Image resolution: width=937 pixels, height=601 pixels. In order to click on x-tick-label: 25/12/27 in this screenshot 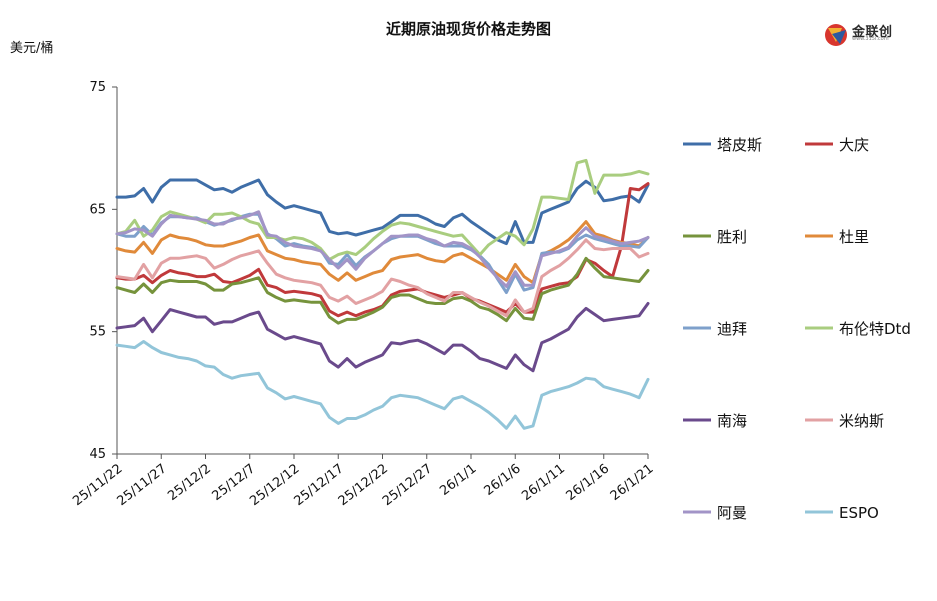, I will do `click(407, 485)`.